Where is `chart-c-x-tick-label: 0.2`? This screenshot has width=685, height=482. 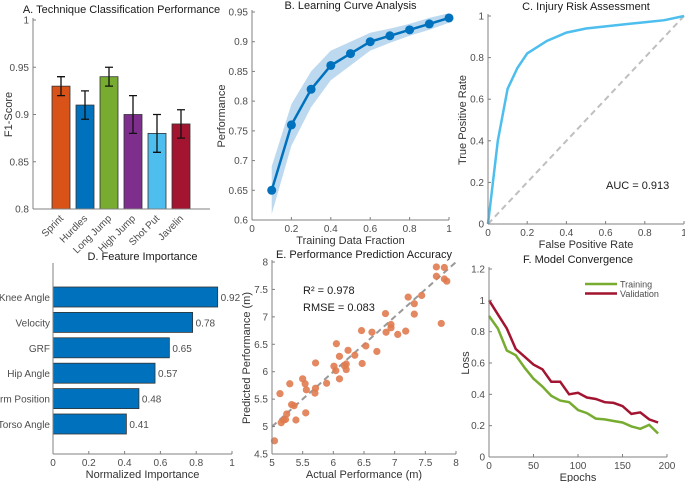
chart-c-x-tick-label: 0.2 is located at coordinates (527, 233).